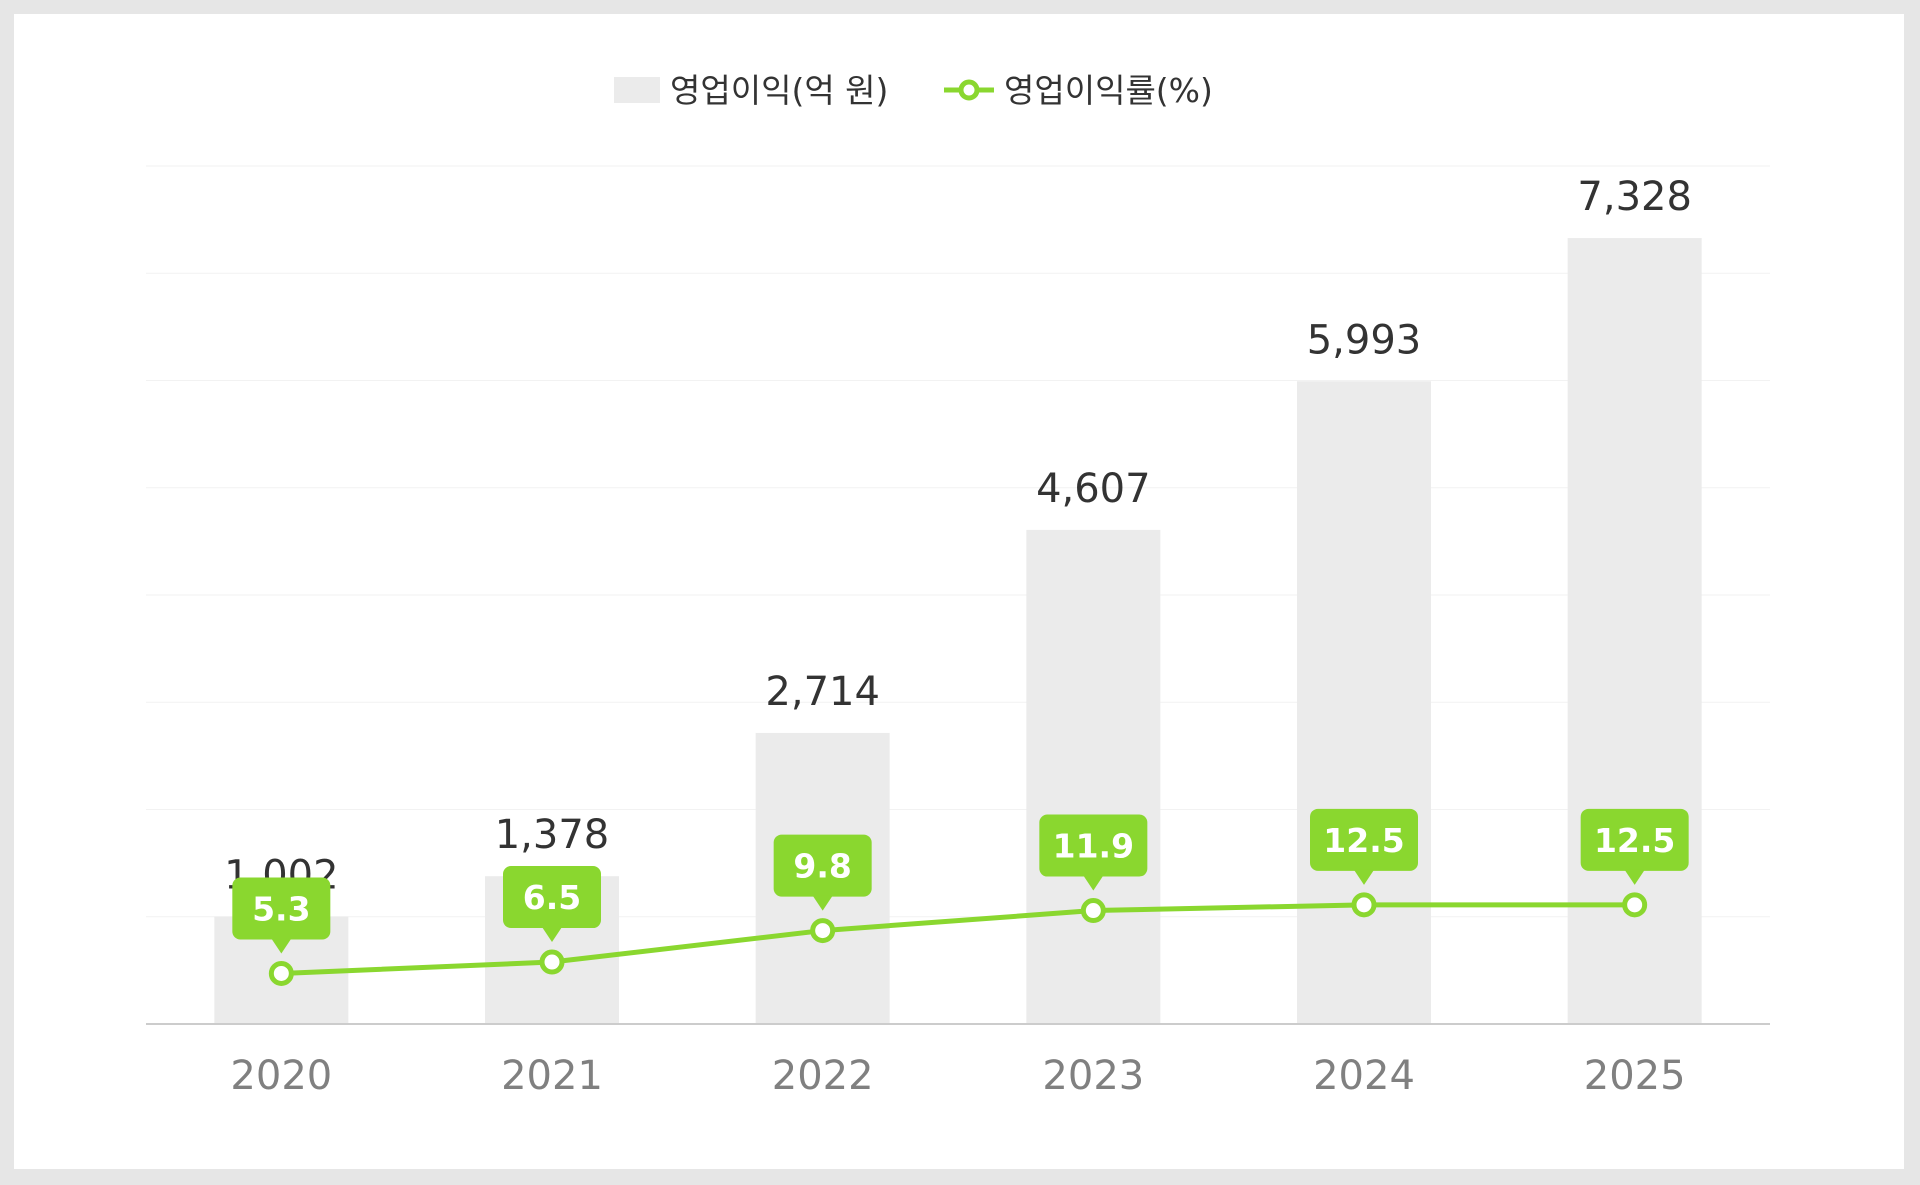 This screenshot has width=1920, height=1185. Describe the element at coordinates (1634, 197) in the screenshot. I see `bar-value-label: 7,328` at that location.